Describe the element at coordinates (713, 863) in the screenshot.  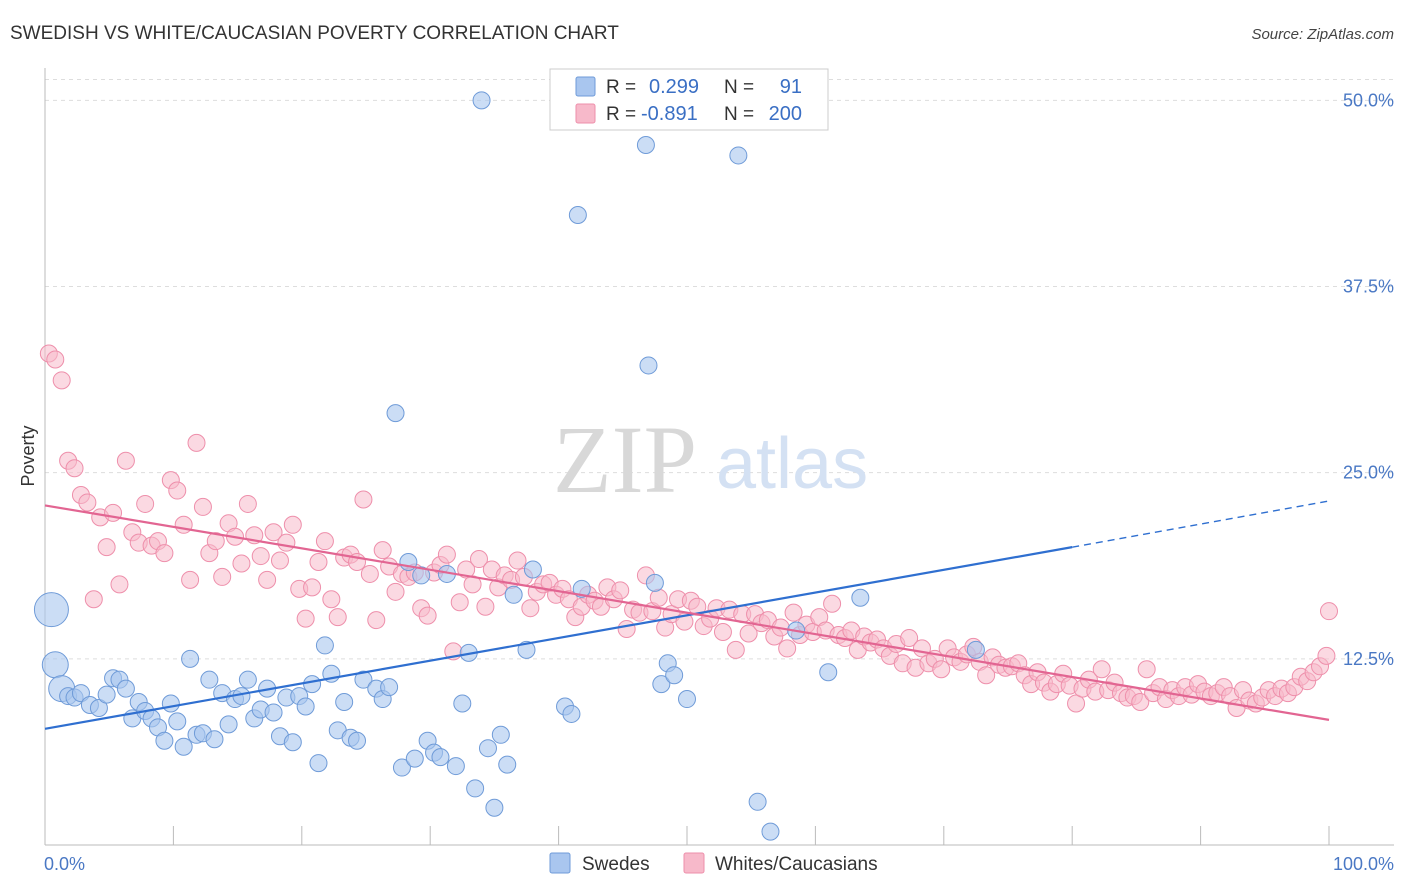
I see `series-legend: Swedes Whites/Caucasians` at that location.